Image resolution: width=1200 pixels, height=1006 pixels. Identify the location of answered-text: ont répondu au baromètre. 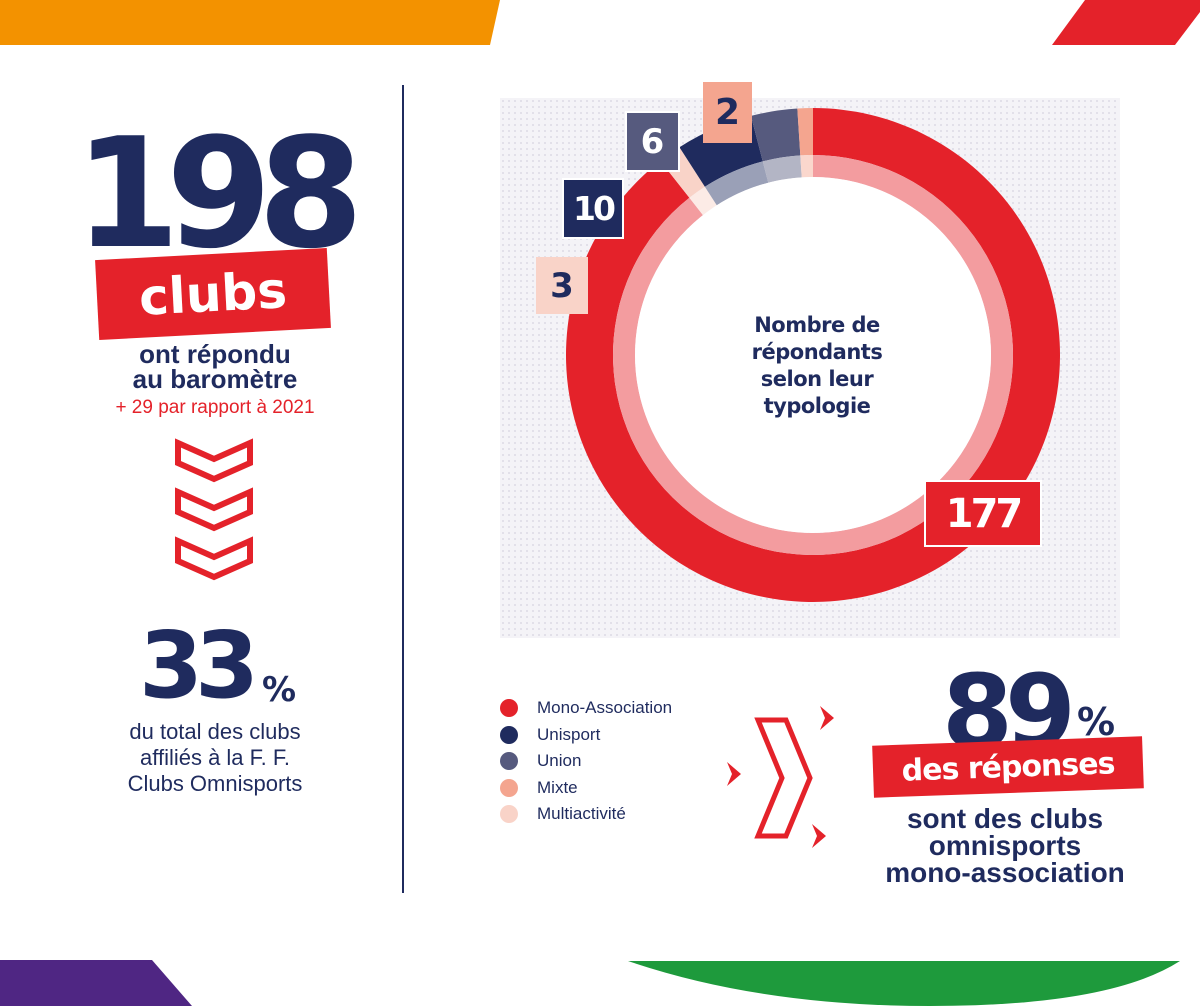
(215, 366).